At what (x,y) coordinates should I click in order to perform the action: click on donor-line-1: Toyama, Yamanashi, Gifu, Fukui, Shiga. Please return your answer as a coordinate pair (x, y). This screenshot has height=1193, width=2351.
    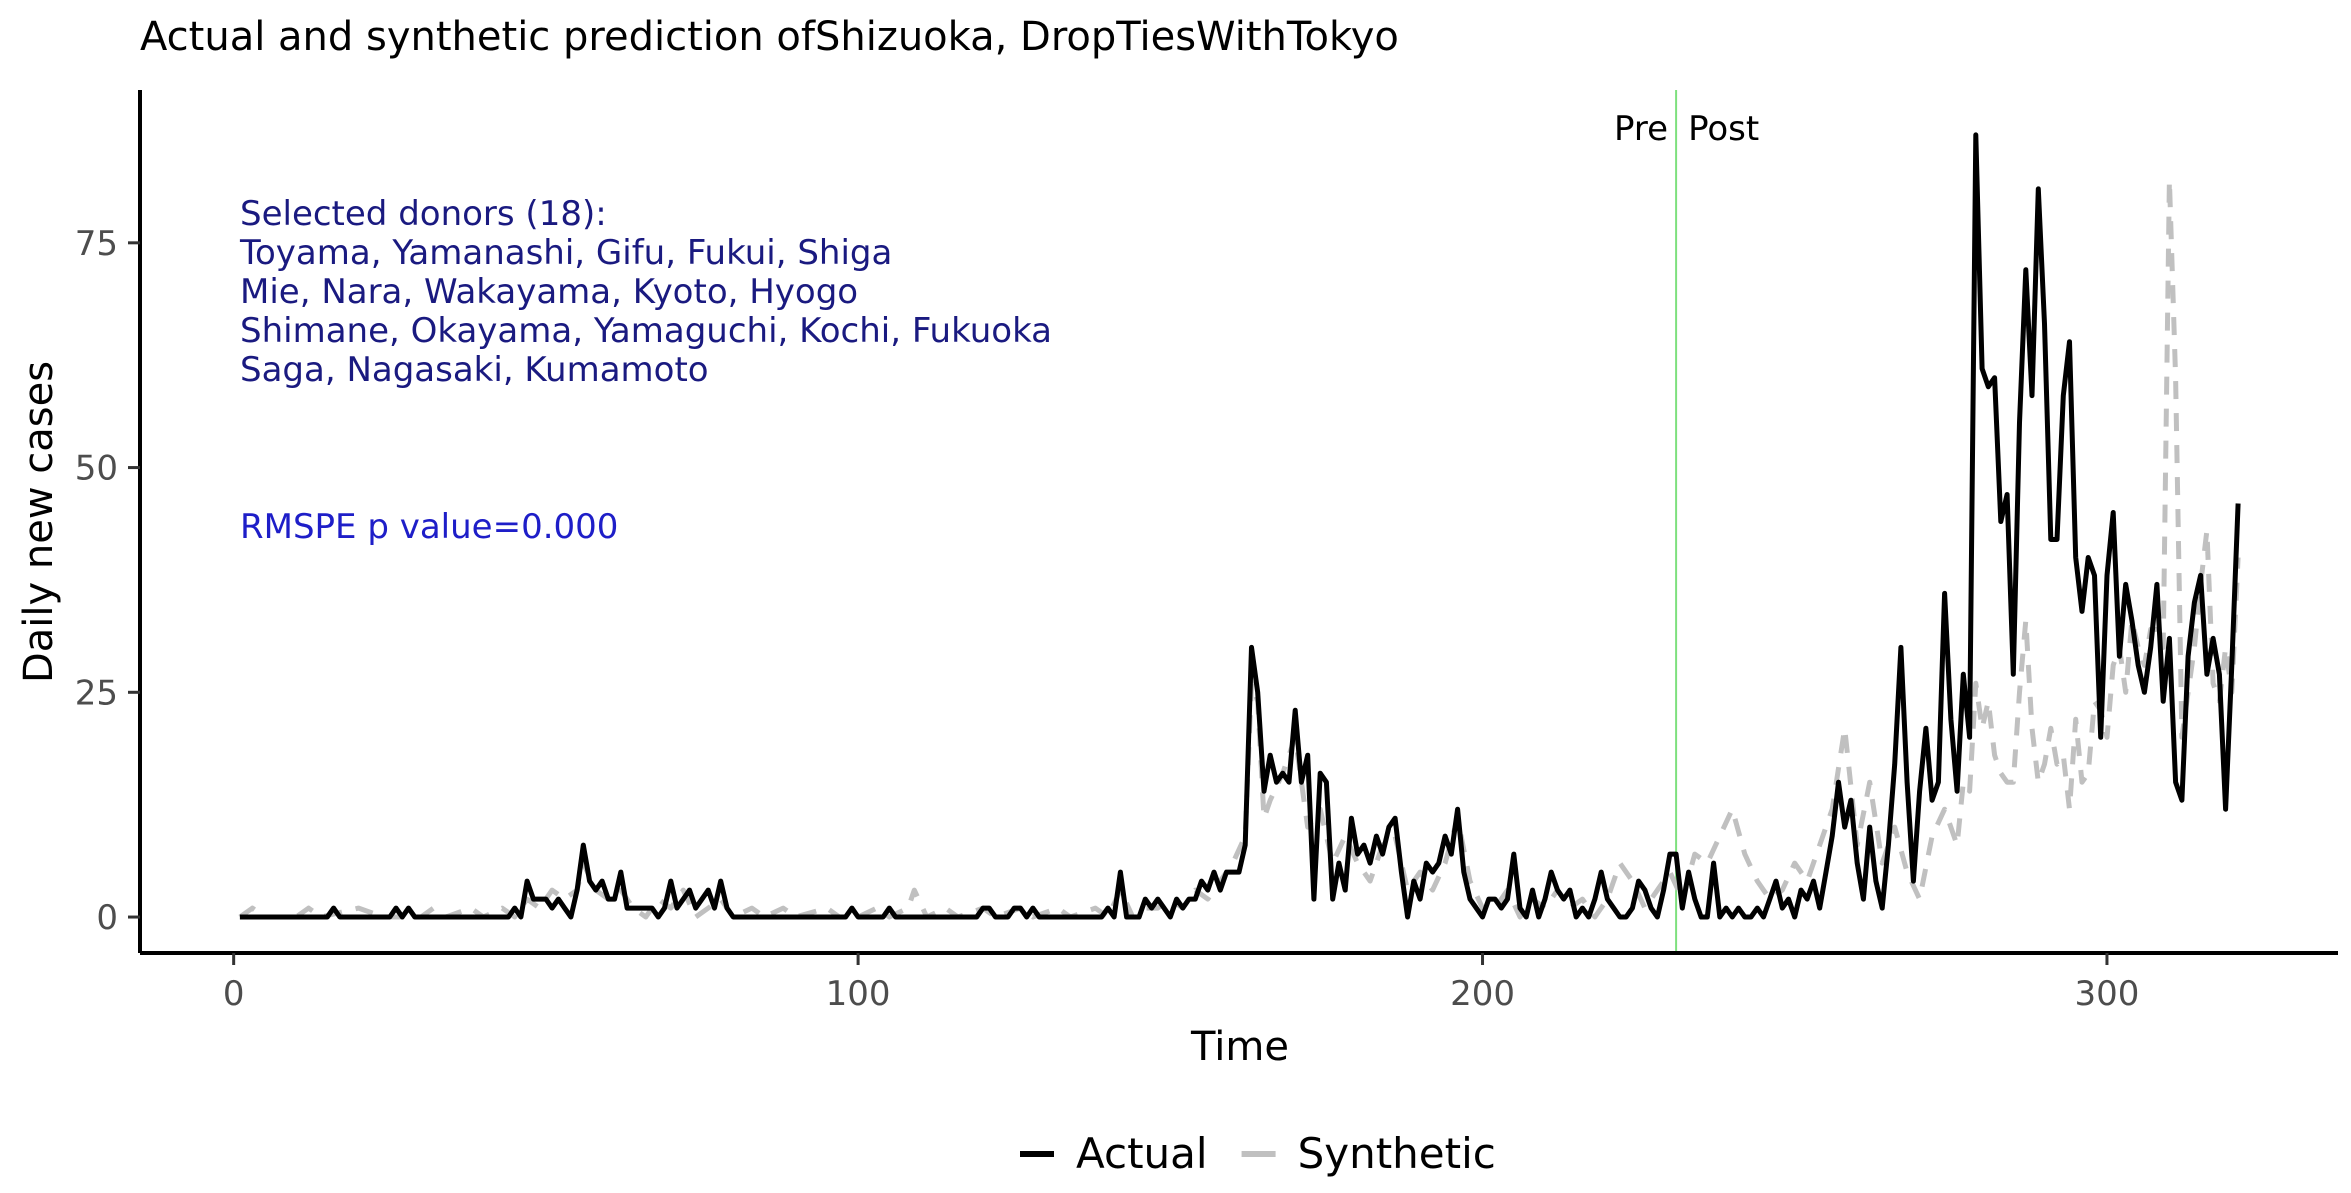
    Looking at the image, I should click on (565, 253).